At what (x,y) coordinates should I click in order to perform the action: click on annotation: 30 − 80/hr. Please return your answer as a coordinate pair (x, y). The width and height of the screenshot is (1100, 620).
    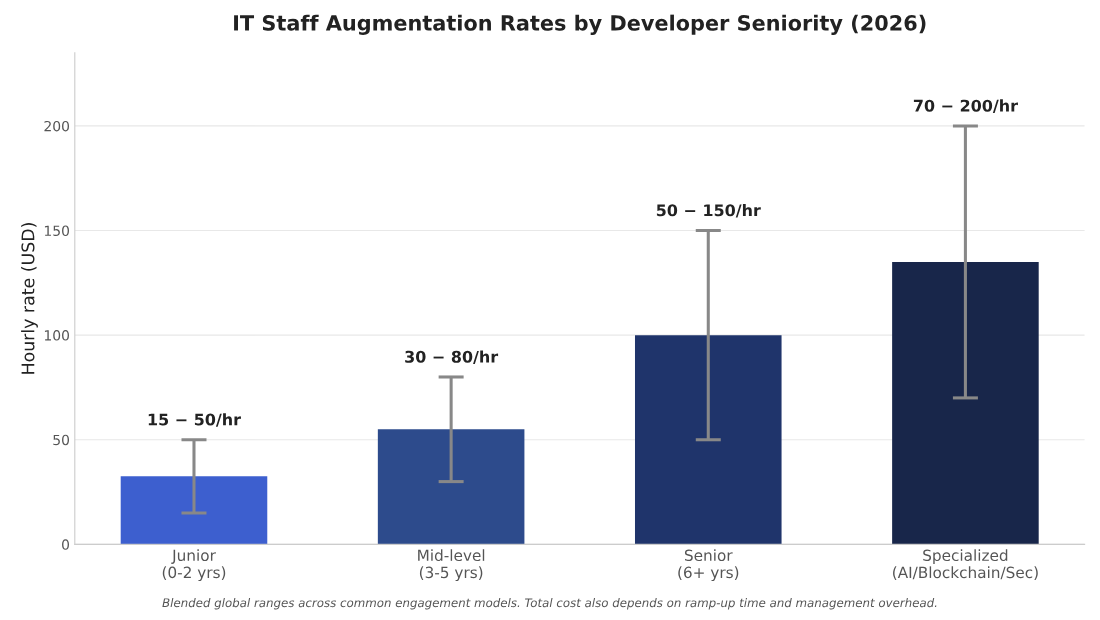
    Looking at the image, I should click on (452, 357).